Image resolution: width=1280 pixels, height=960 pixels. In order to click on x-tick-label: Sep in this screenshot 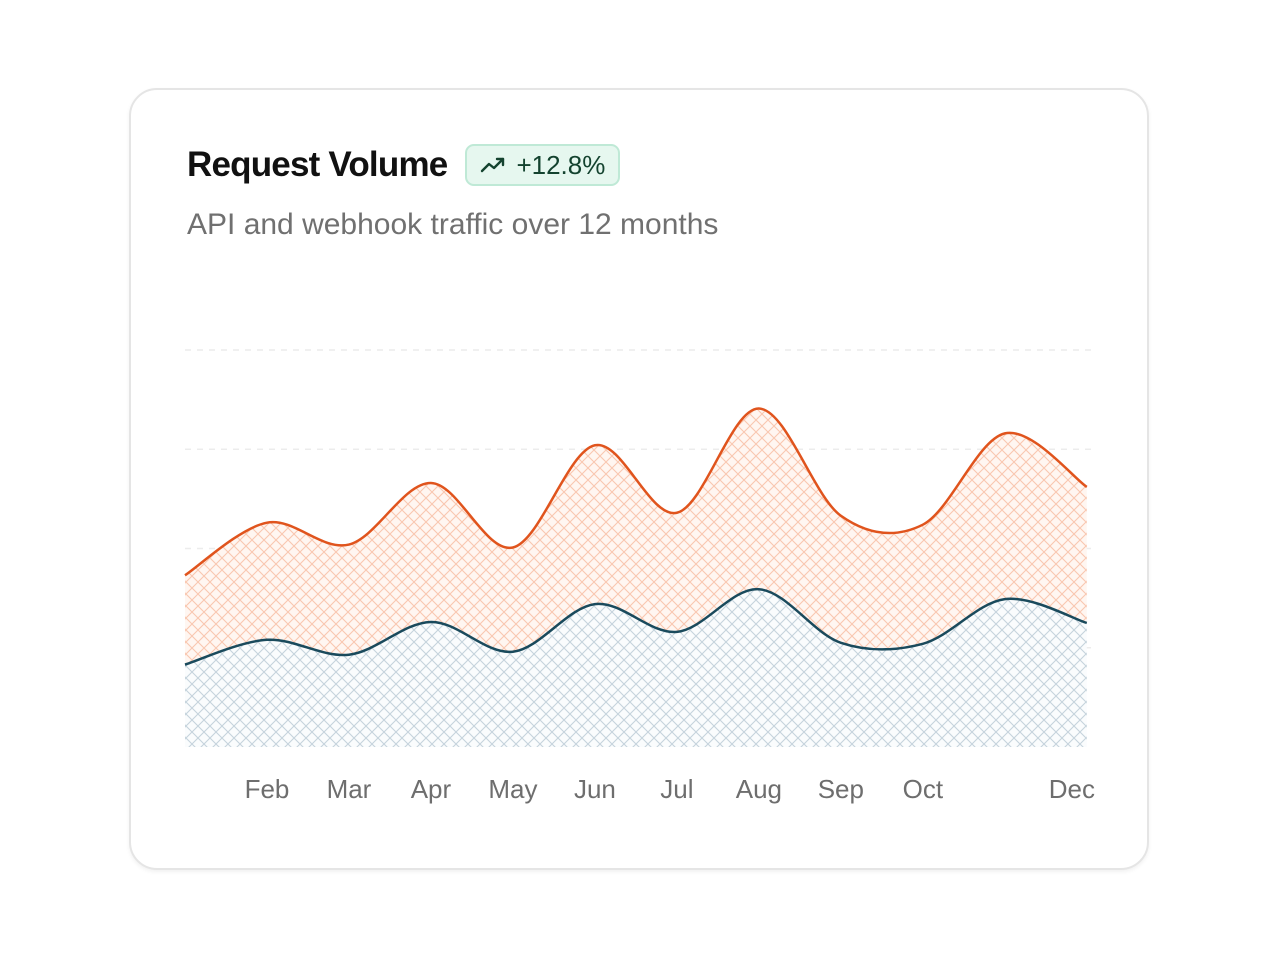, I will do `click(841, 789)`.